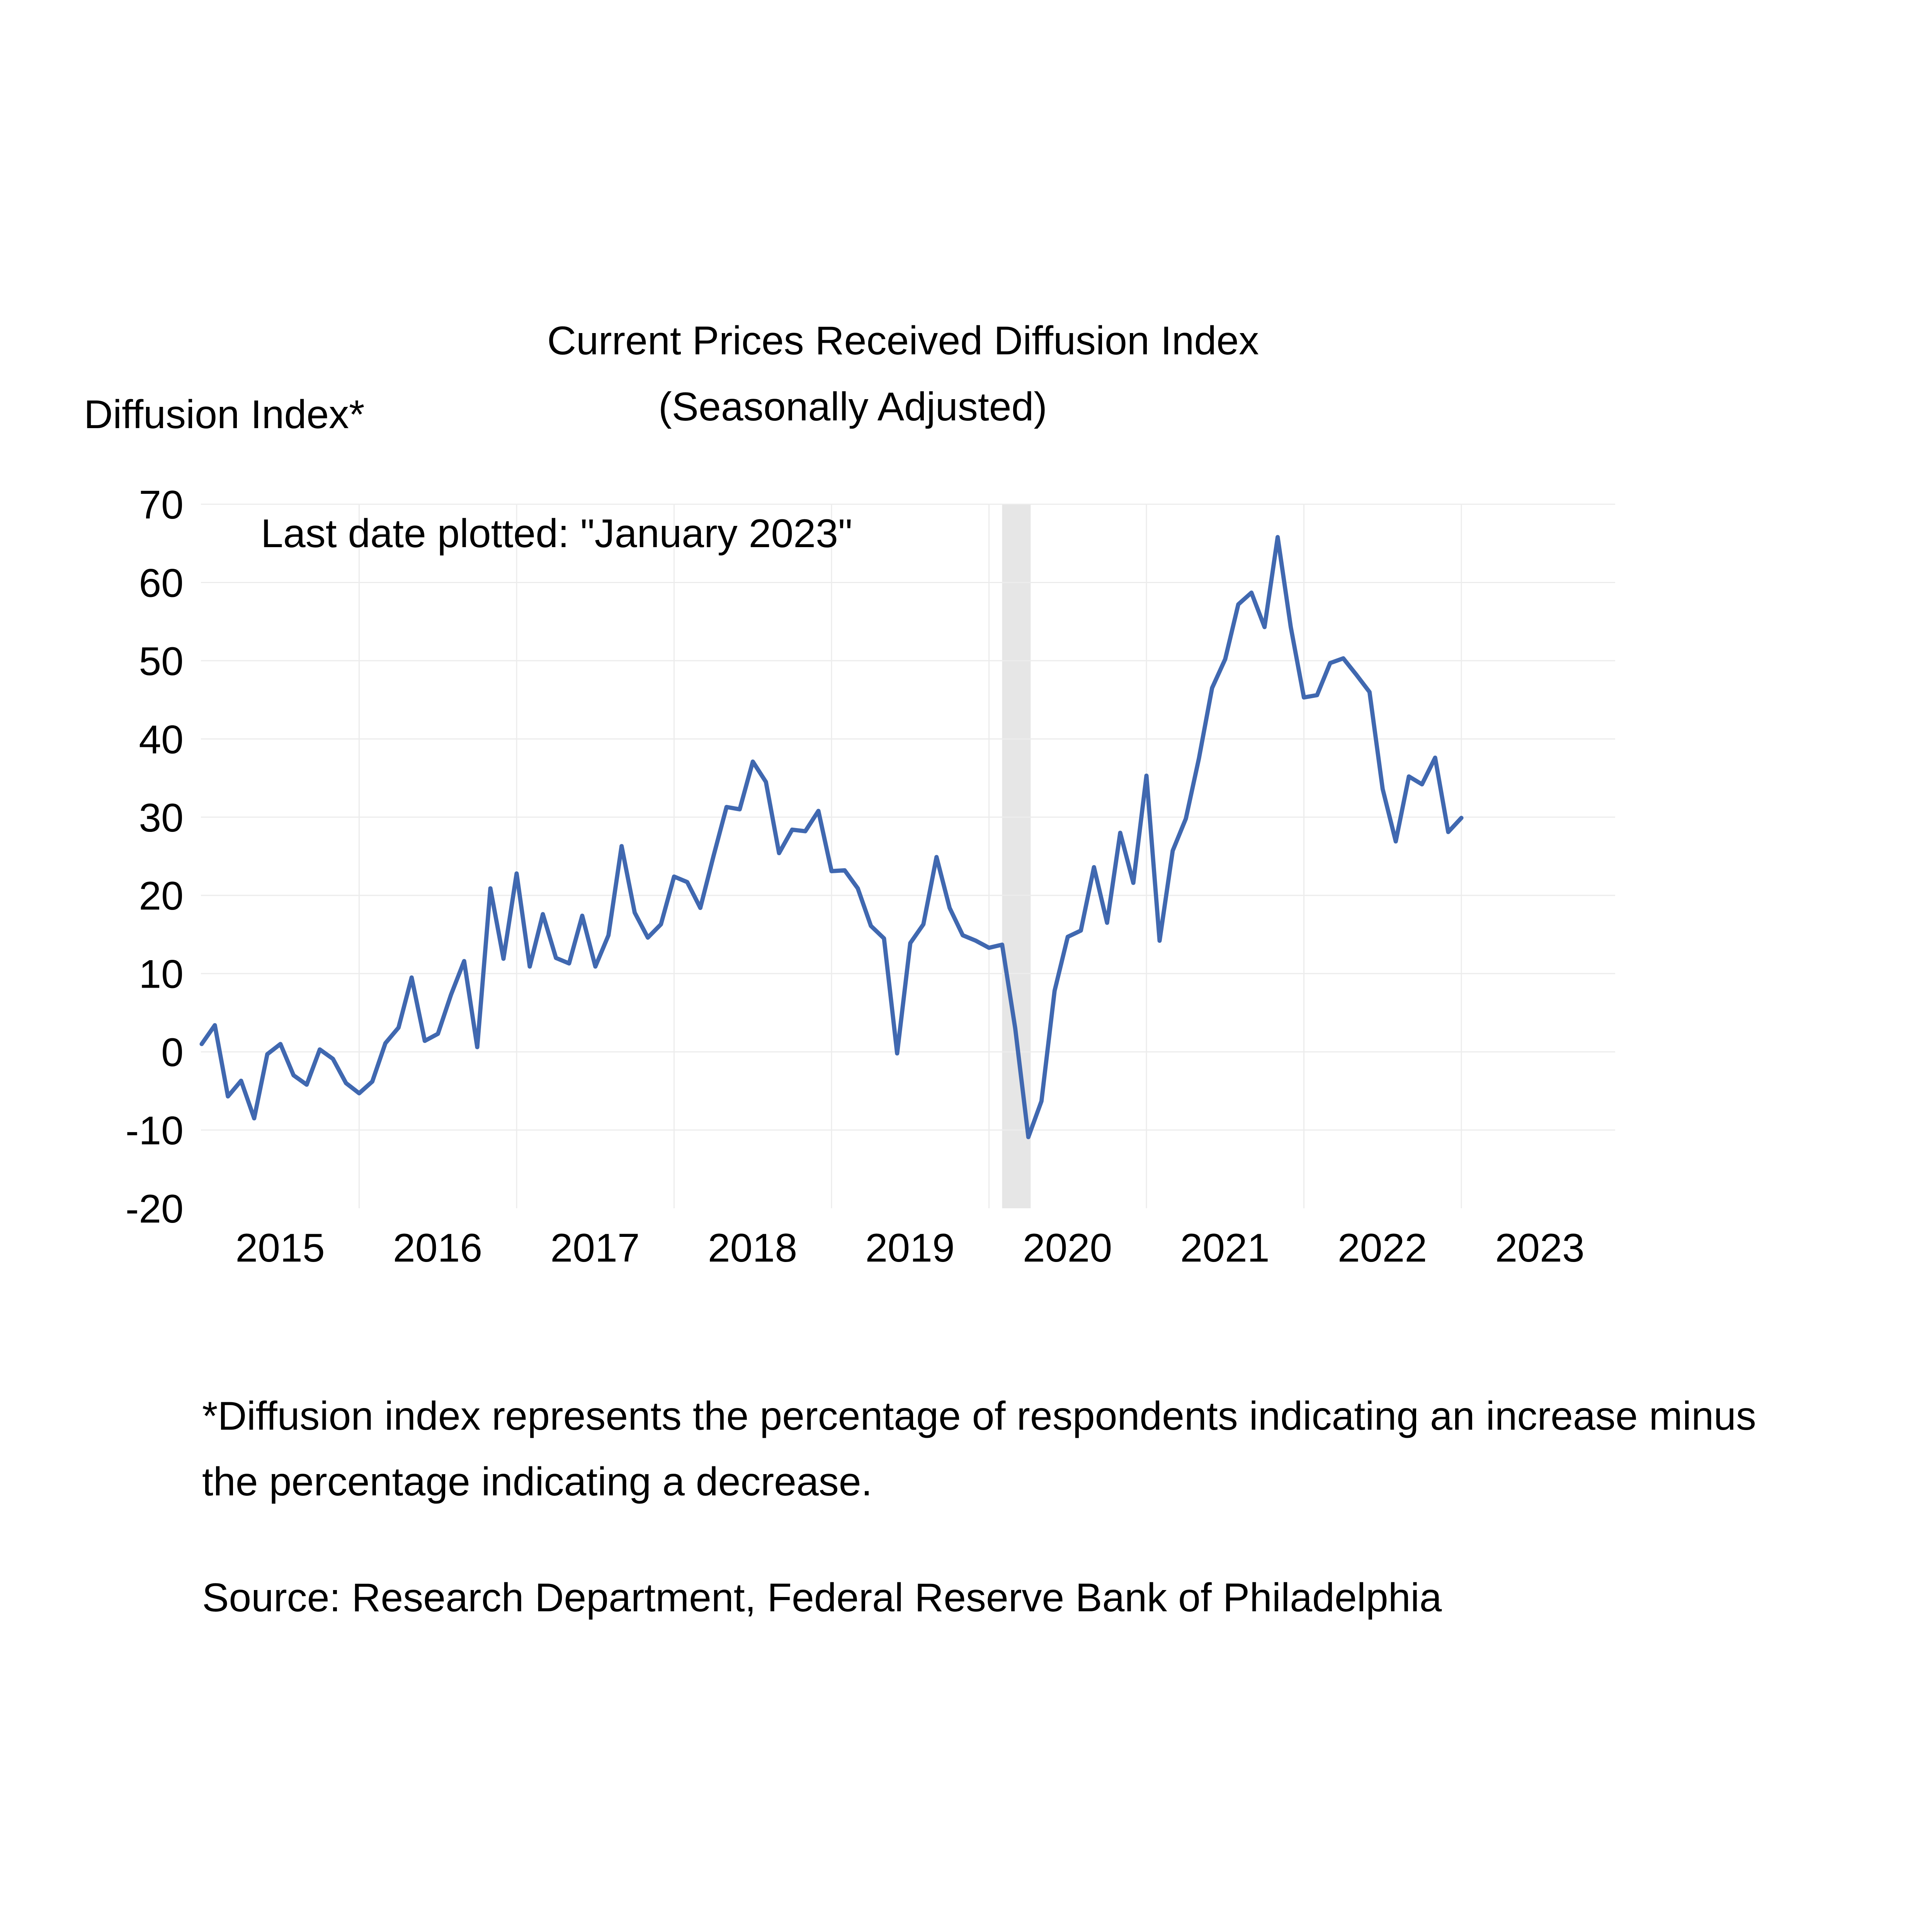 The width and height of the screenshot is (1932, 1932). Describe the element at coordinates (155, 1209) in the screenshot. I see `y-tick-label: -20` at that location.